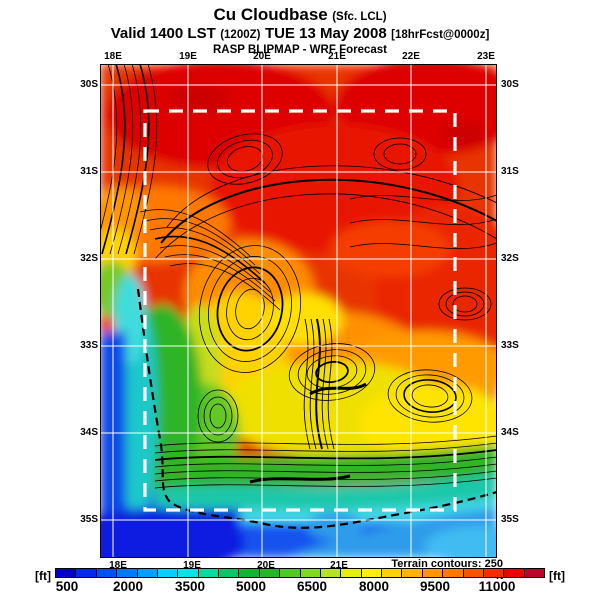  What do you see at coordinates (128, 586) in the screenshot?
I see `colorbar-tick: 2000` at bounding box center [128, 586].